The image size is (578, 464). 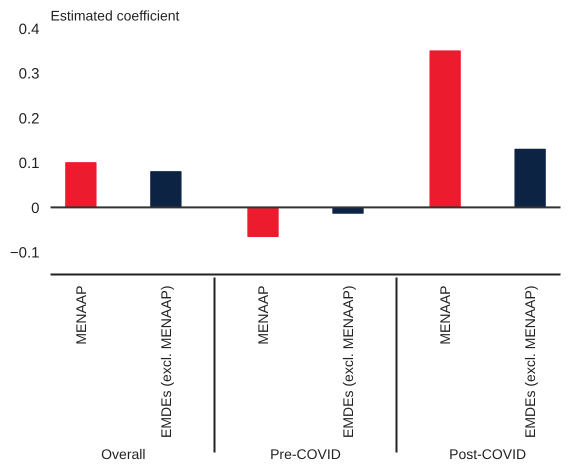 What do you see at coordinates (487, 454) in the screenshot?
I see `text: Post-COVID` at bounding box center [487, 454].